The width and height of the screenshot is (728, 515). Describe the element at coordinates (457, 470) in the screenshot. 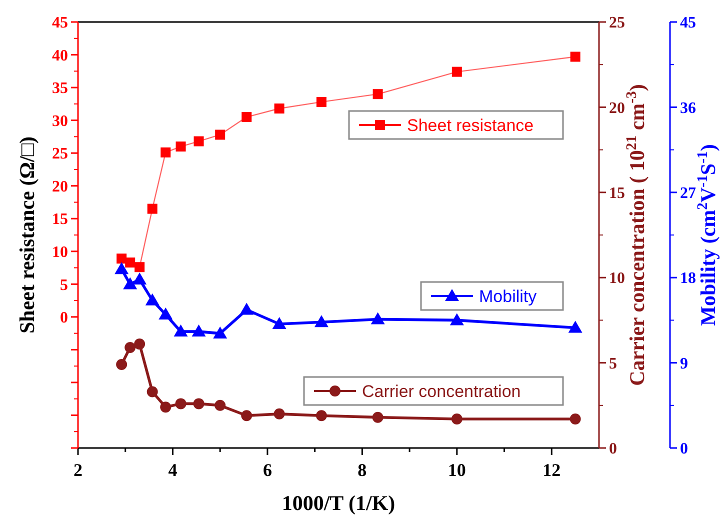

I see `x-tick-label: 10` at that location.